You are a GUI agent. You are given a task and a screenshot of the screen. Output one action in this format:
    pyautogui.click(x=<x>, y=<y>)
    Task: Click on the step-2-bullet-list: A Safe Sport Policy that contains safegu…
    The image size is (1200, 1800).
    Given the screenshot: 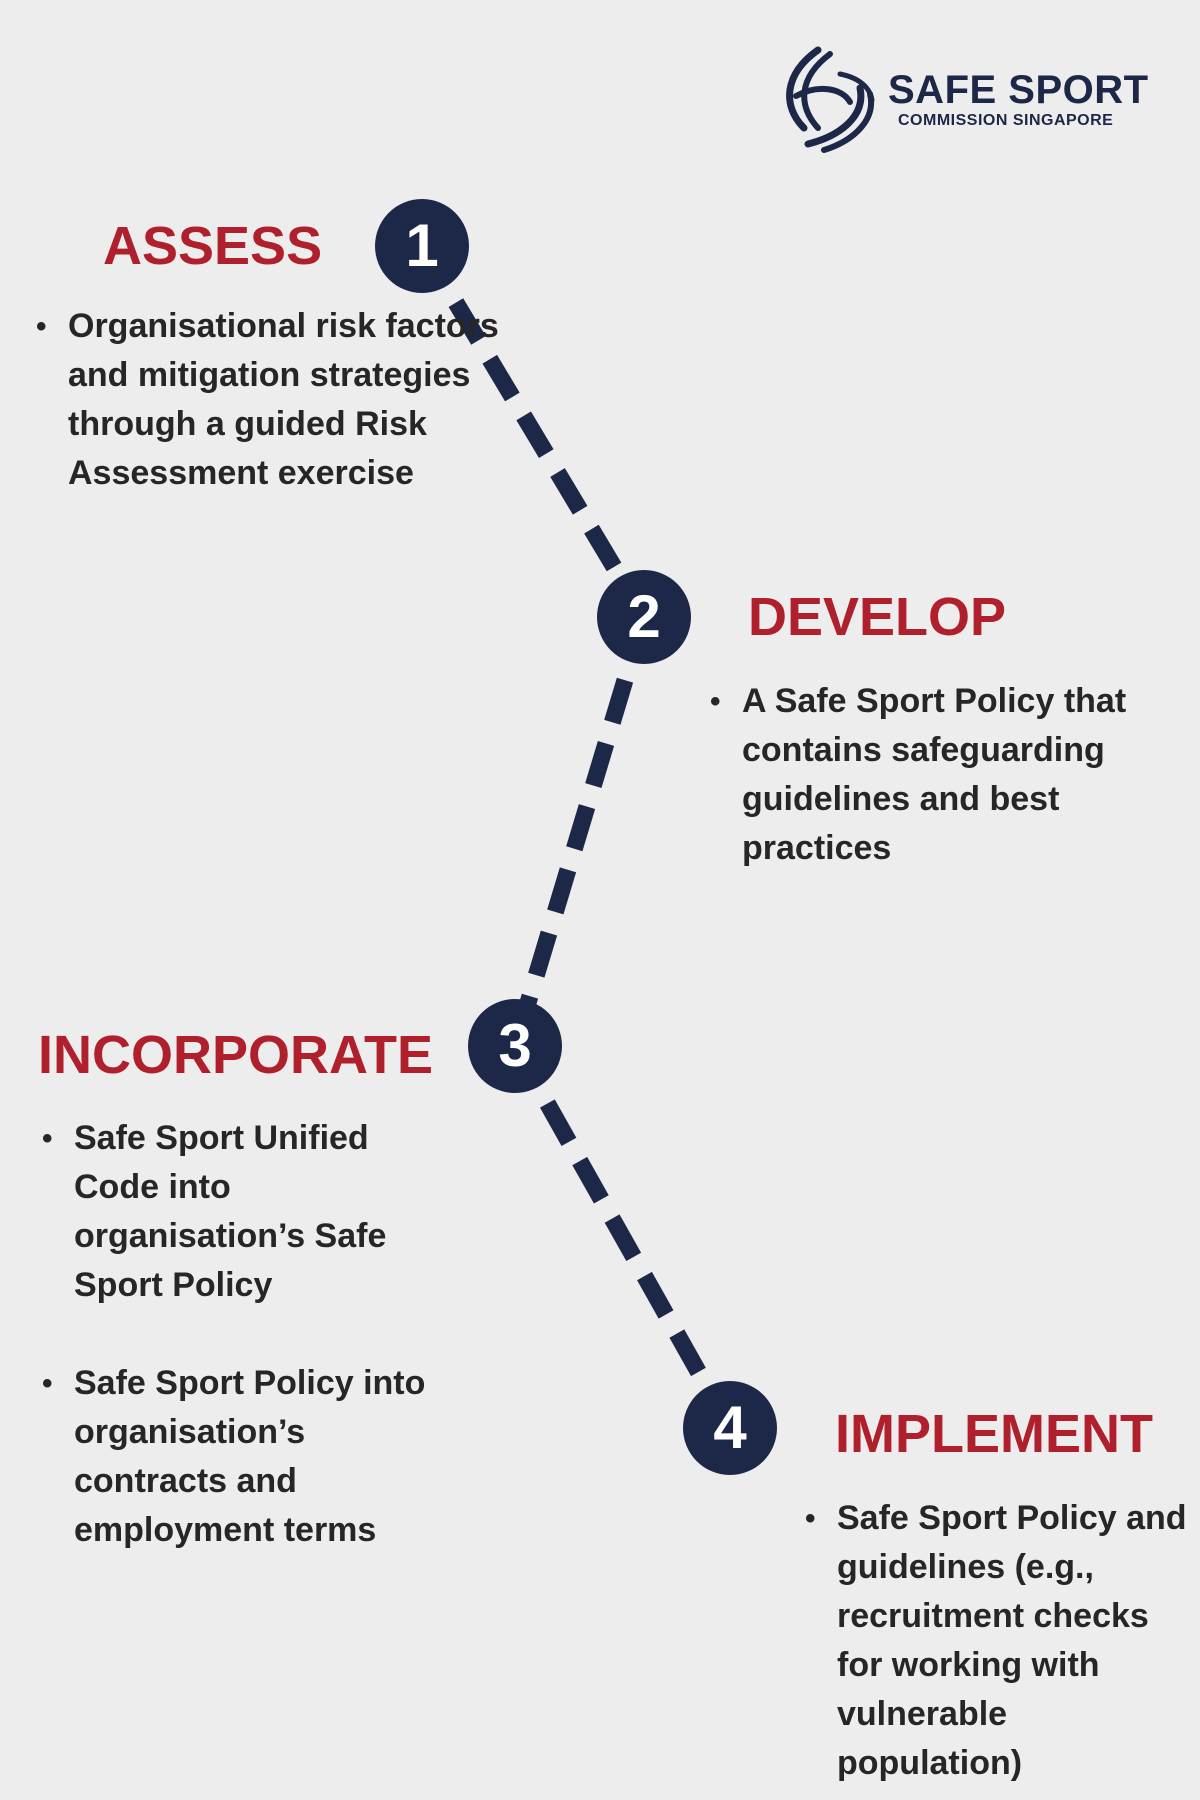 What is the action you would take?
    pyautogui.click(x=945, y=775)
    